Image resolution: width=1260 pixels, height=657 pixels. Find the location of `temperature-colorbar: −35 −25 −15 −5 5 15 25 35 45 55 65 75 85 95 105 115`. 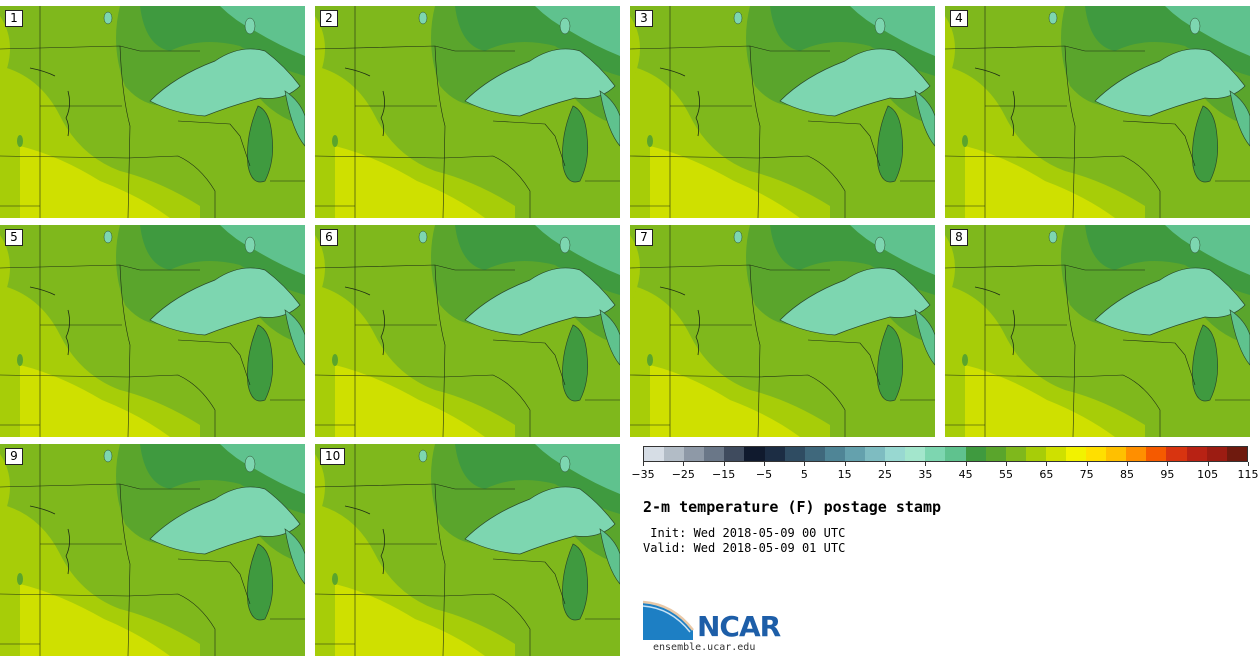

temperature-colorbar: −35 −25 −15 −5 5 15 25 35 45 55 65 75 85 95 105 115 is located at coordinates (945, 466).